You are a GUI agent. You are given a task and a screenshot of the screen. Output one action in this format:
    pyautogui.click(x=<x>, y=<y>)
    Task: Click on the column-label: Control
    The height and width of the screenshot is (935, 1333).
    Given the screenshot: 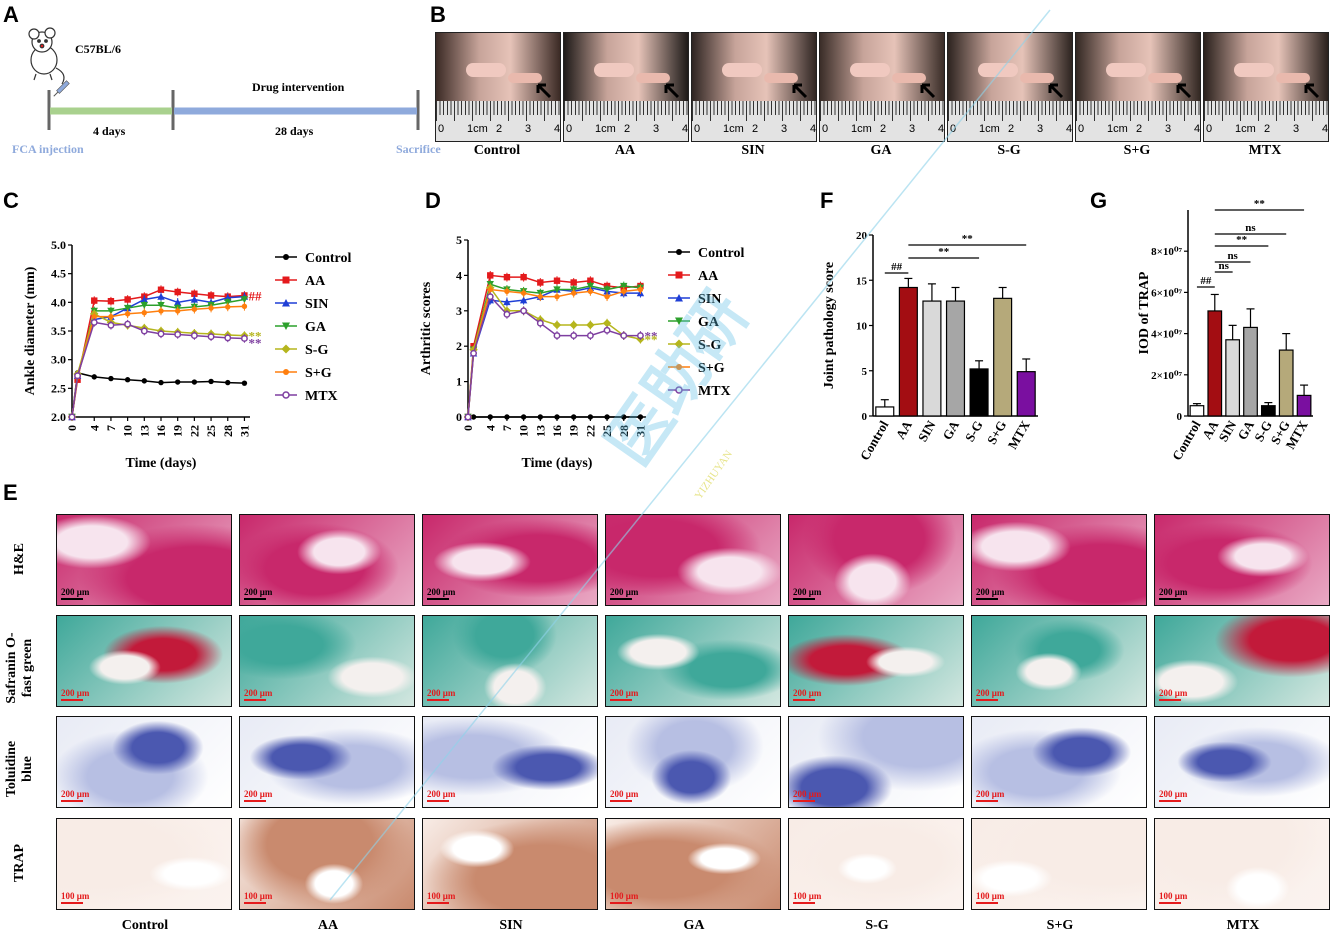 What is the action you would take?
    pyautogui.click(x=145, y=925)
    